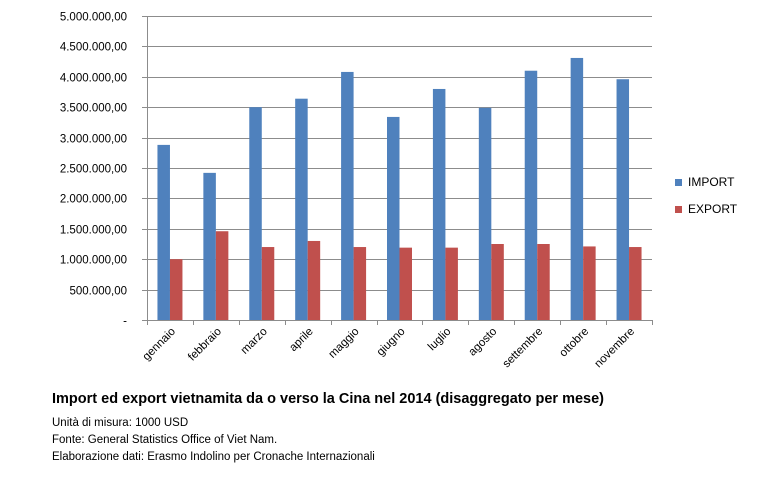 This screenshot has height=480, width=771. I want to click on x-tick-label: agosto, so click(483, 342).